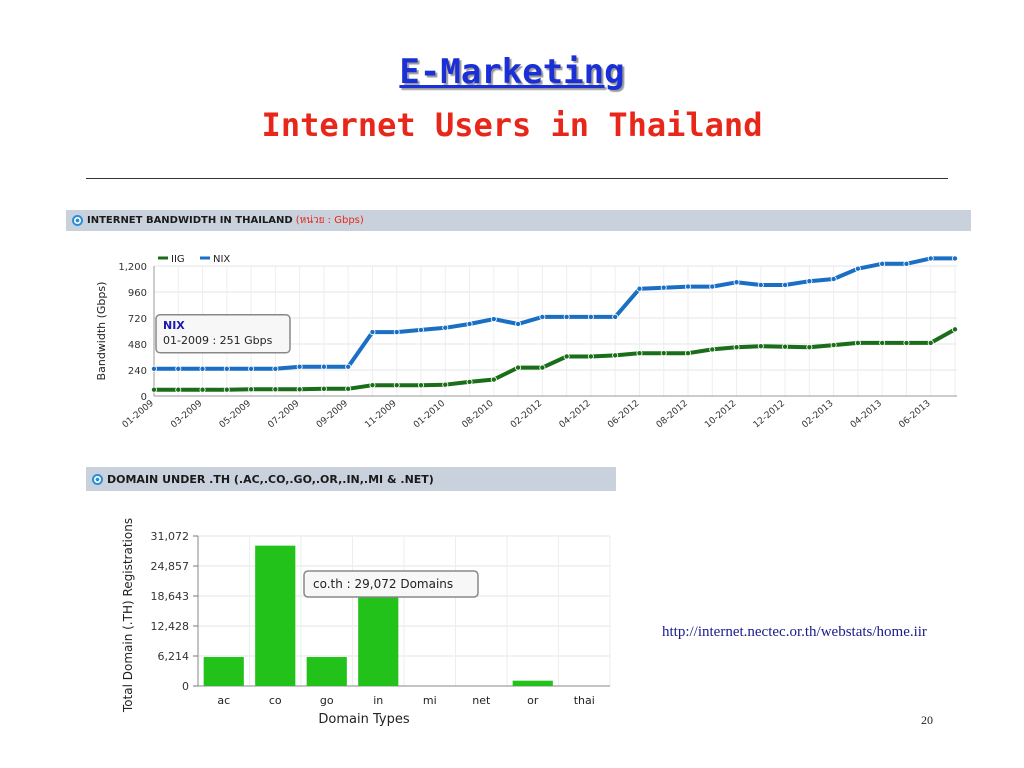  I want to click on tooltip-series: NIX, so click(174, 325).